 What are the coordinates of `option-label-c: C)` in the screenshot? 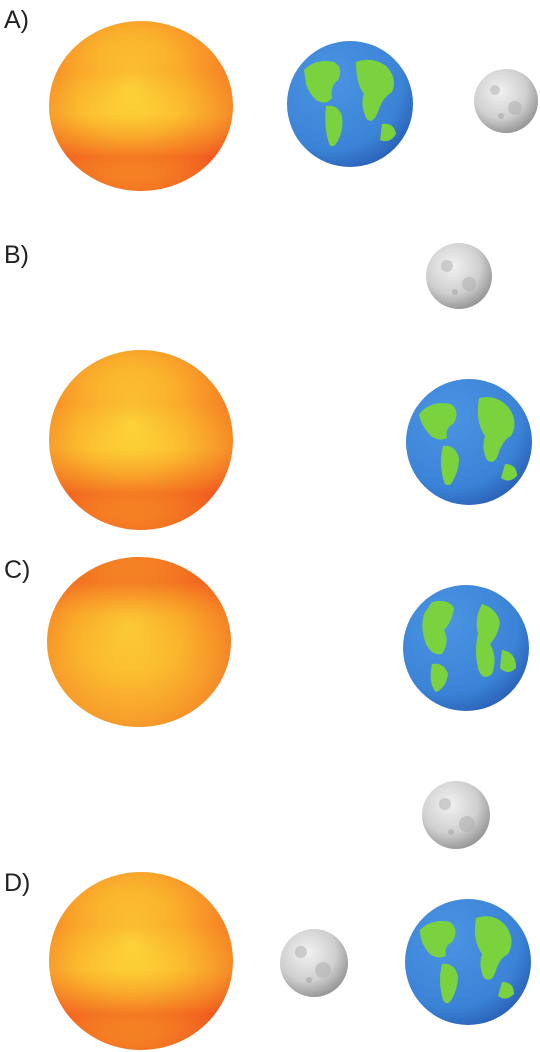 It's located at (17, 570).